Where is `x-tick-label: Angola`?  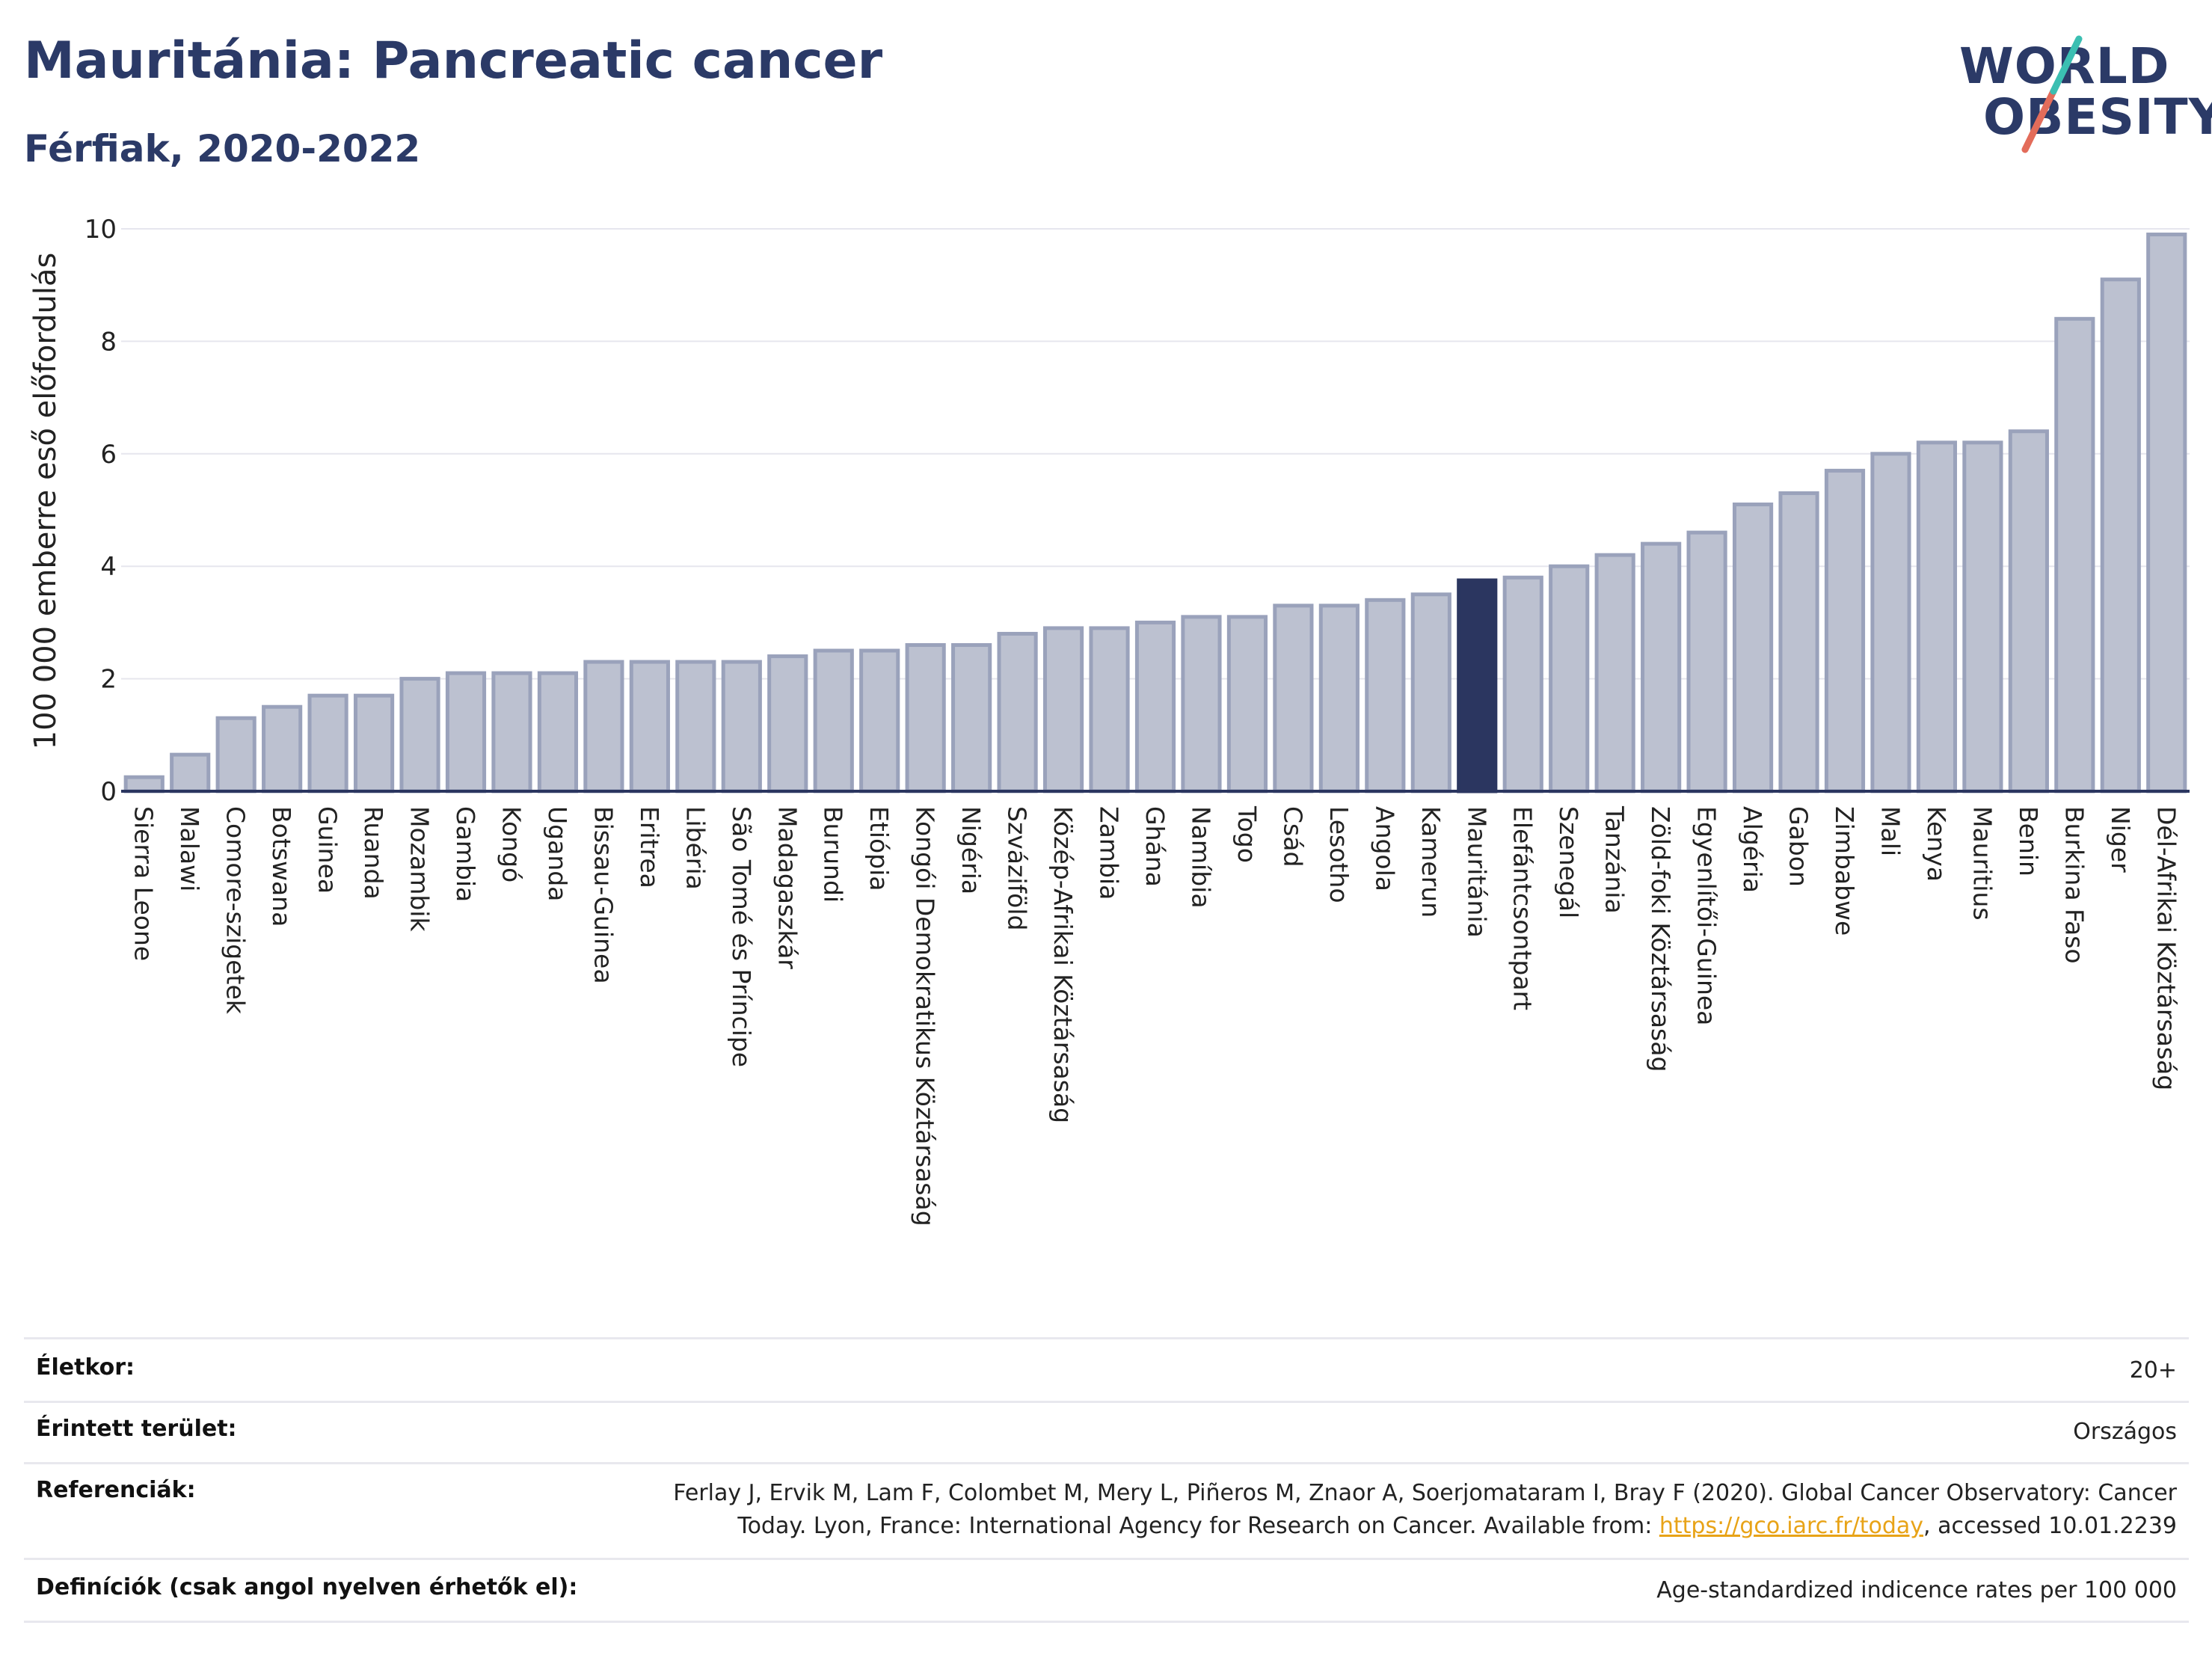 x-tick-label: Angola is located at coordinates (1384, 848).